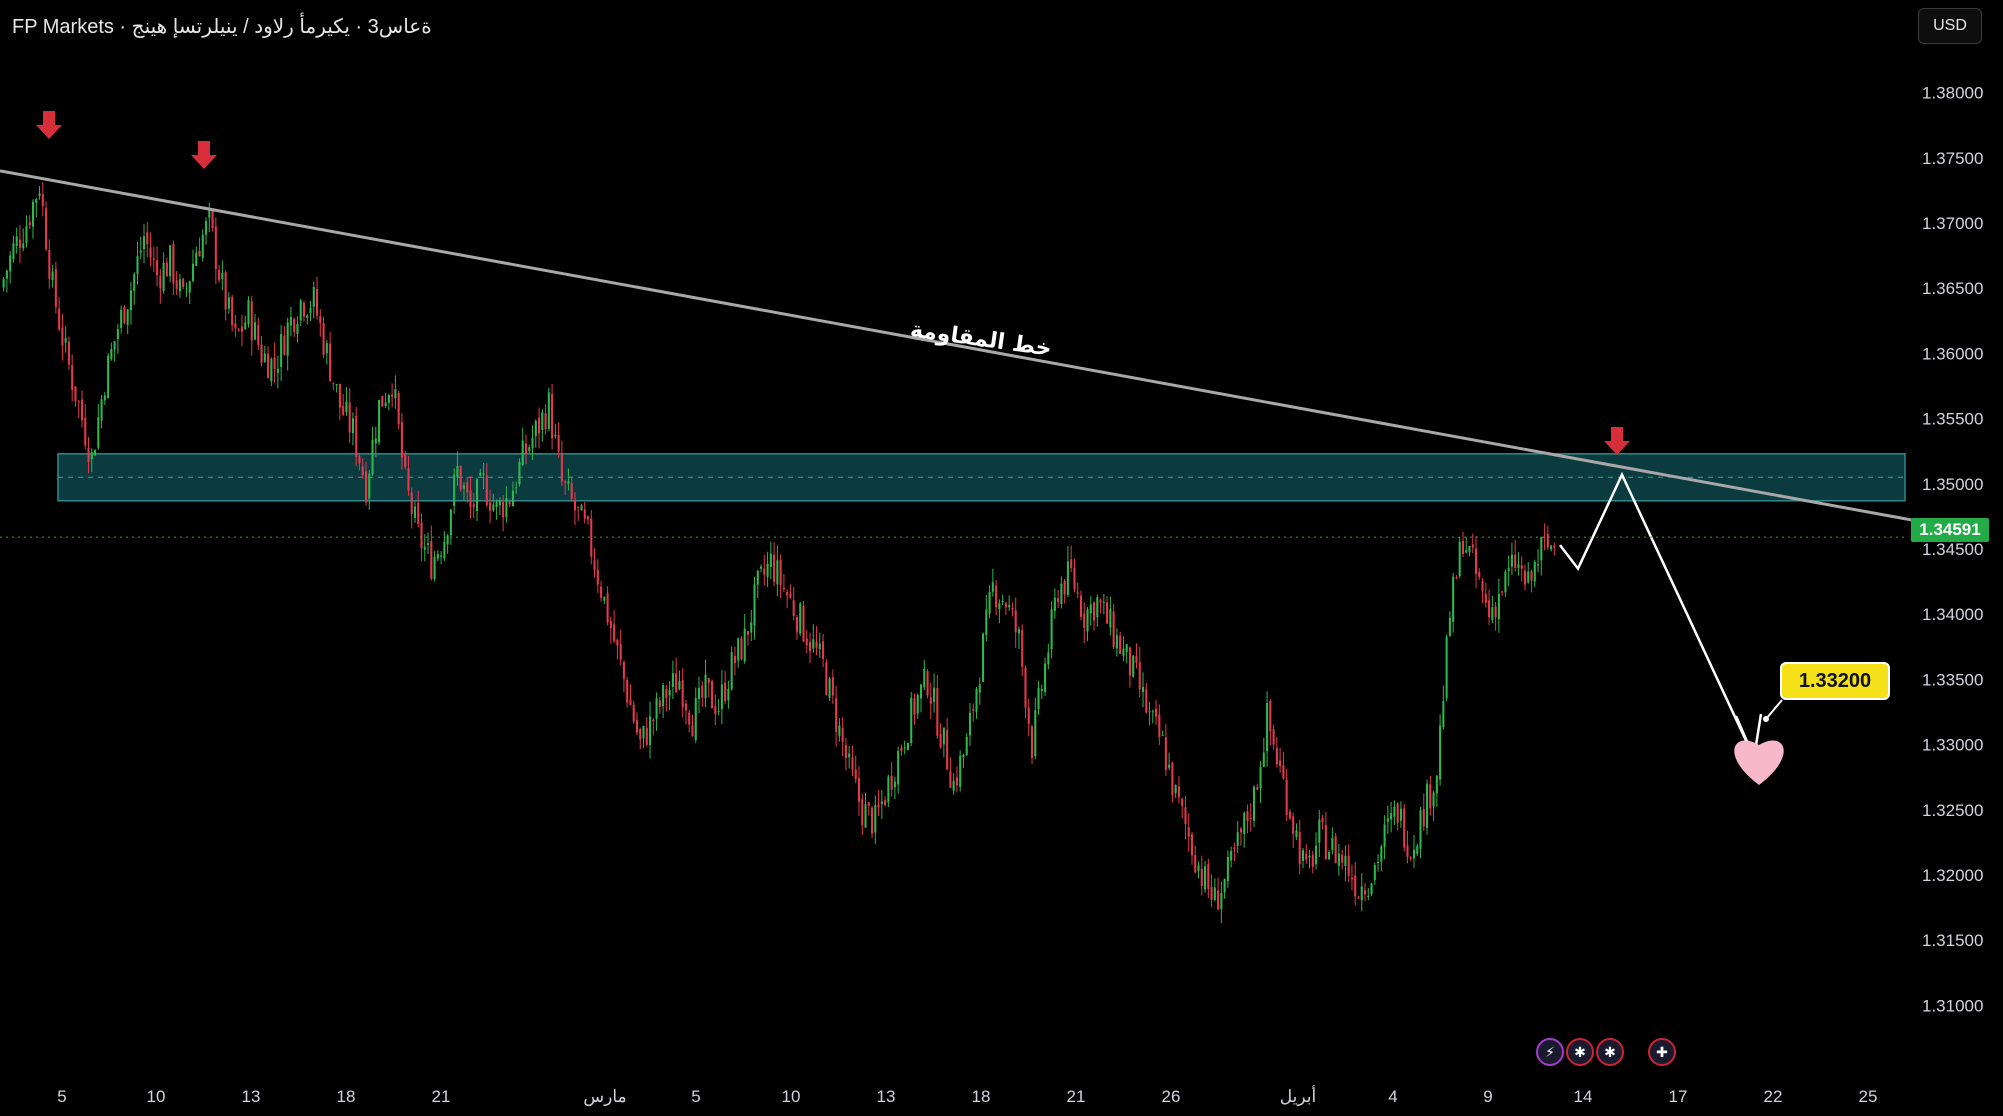  What do you see at coordinates (1952, 679) in the screenshot?
I see `y-tick-label: 1.33500` at bounding box center [1952, 679].